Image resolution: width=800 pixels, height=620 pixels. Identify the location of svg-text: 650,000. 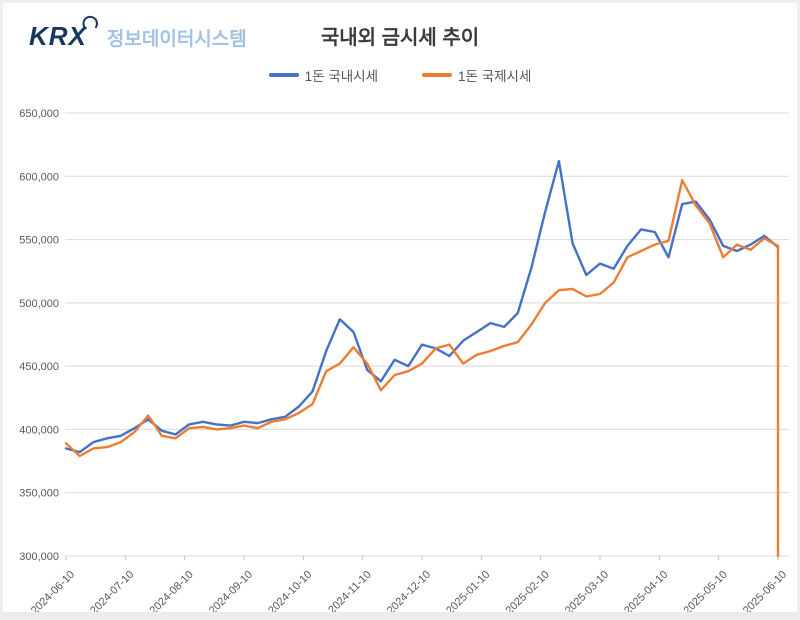
(39, 114).